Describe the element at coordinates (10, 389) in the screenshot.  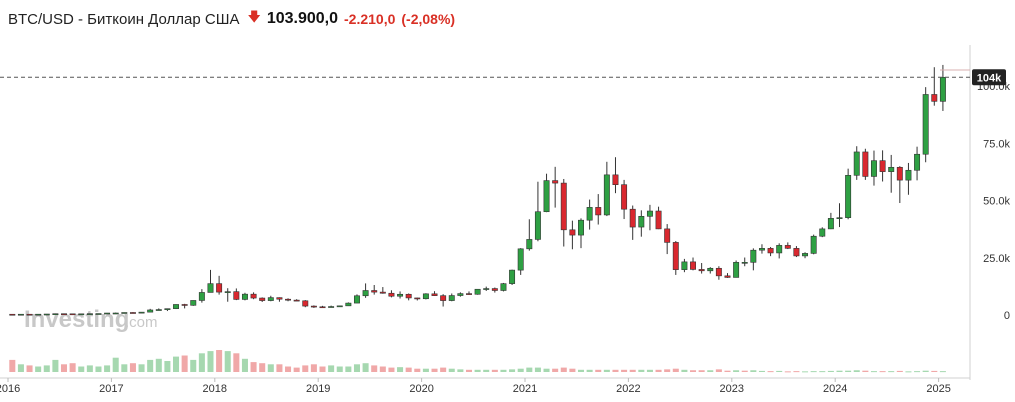
I see `x-tick-label: 2016` at that location.